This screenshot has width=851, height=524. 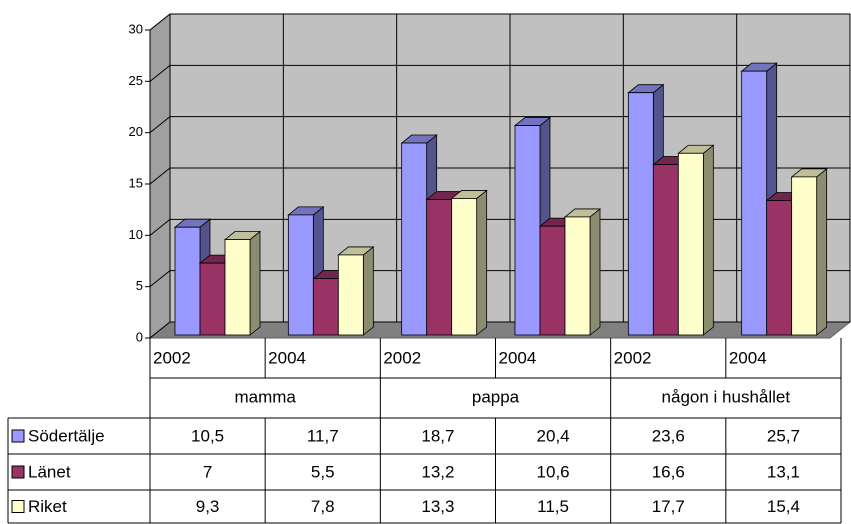 I want to click on data-label: 15,4, so click(x=783, y=506).